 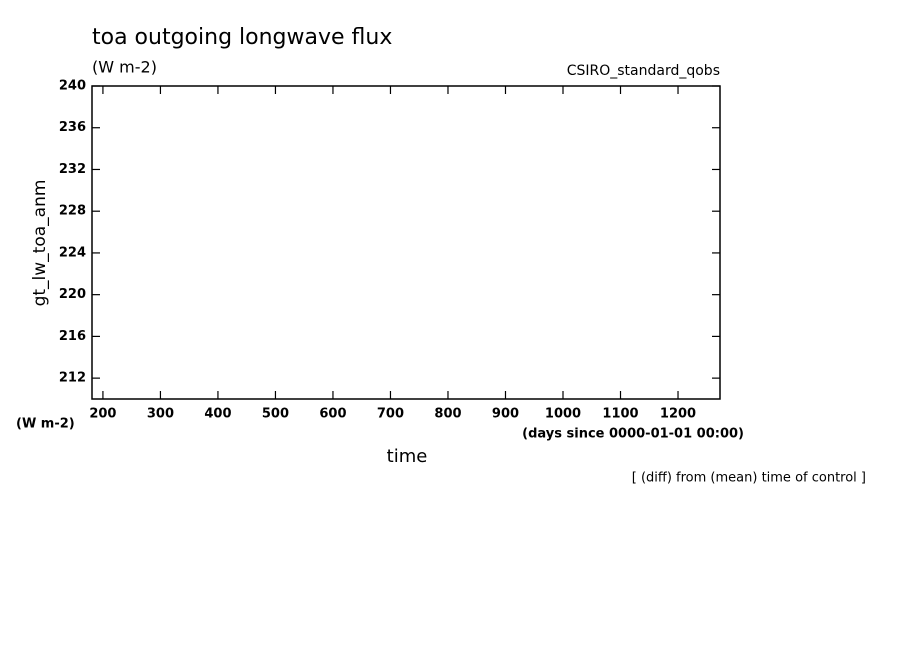 I want to click on y-tick-label: 224, so click(x=72, y=252).